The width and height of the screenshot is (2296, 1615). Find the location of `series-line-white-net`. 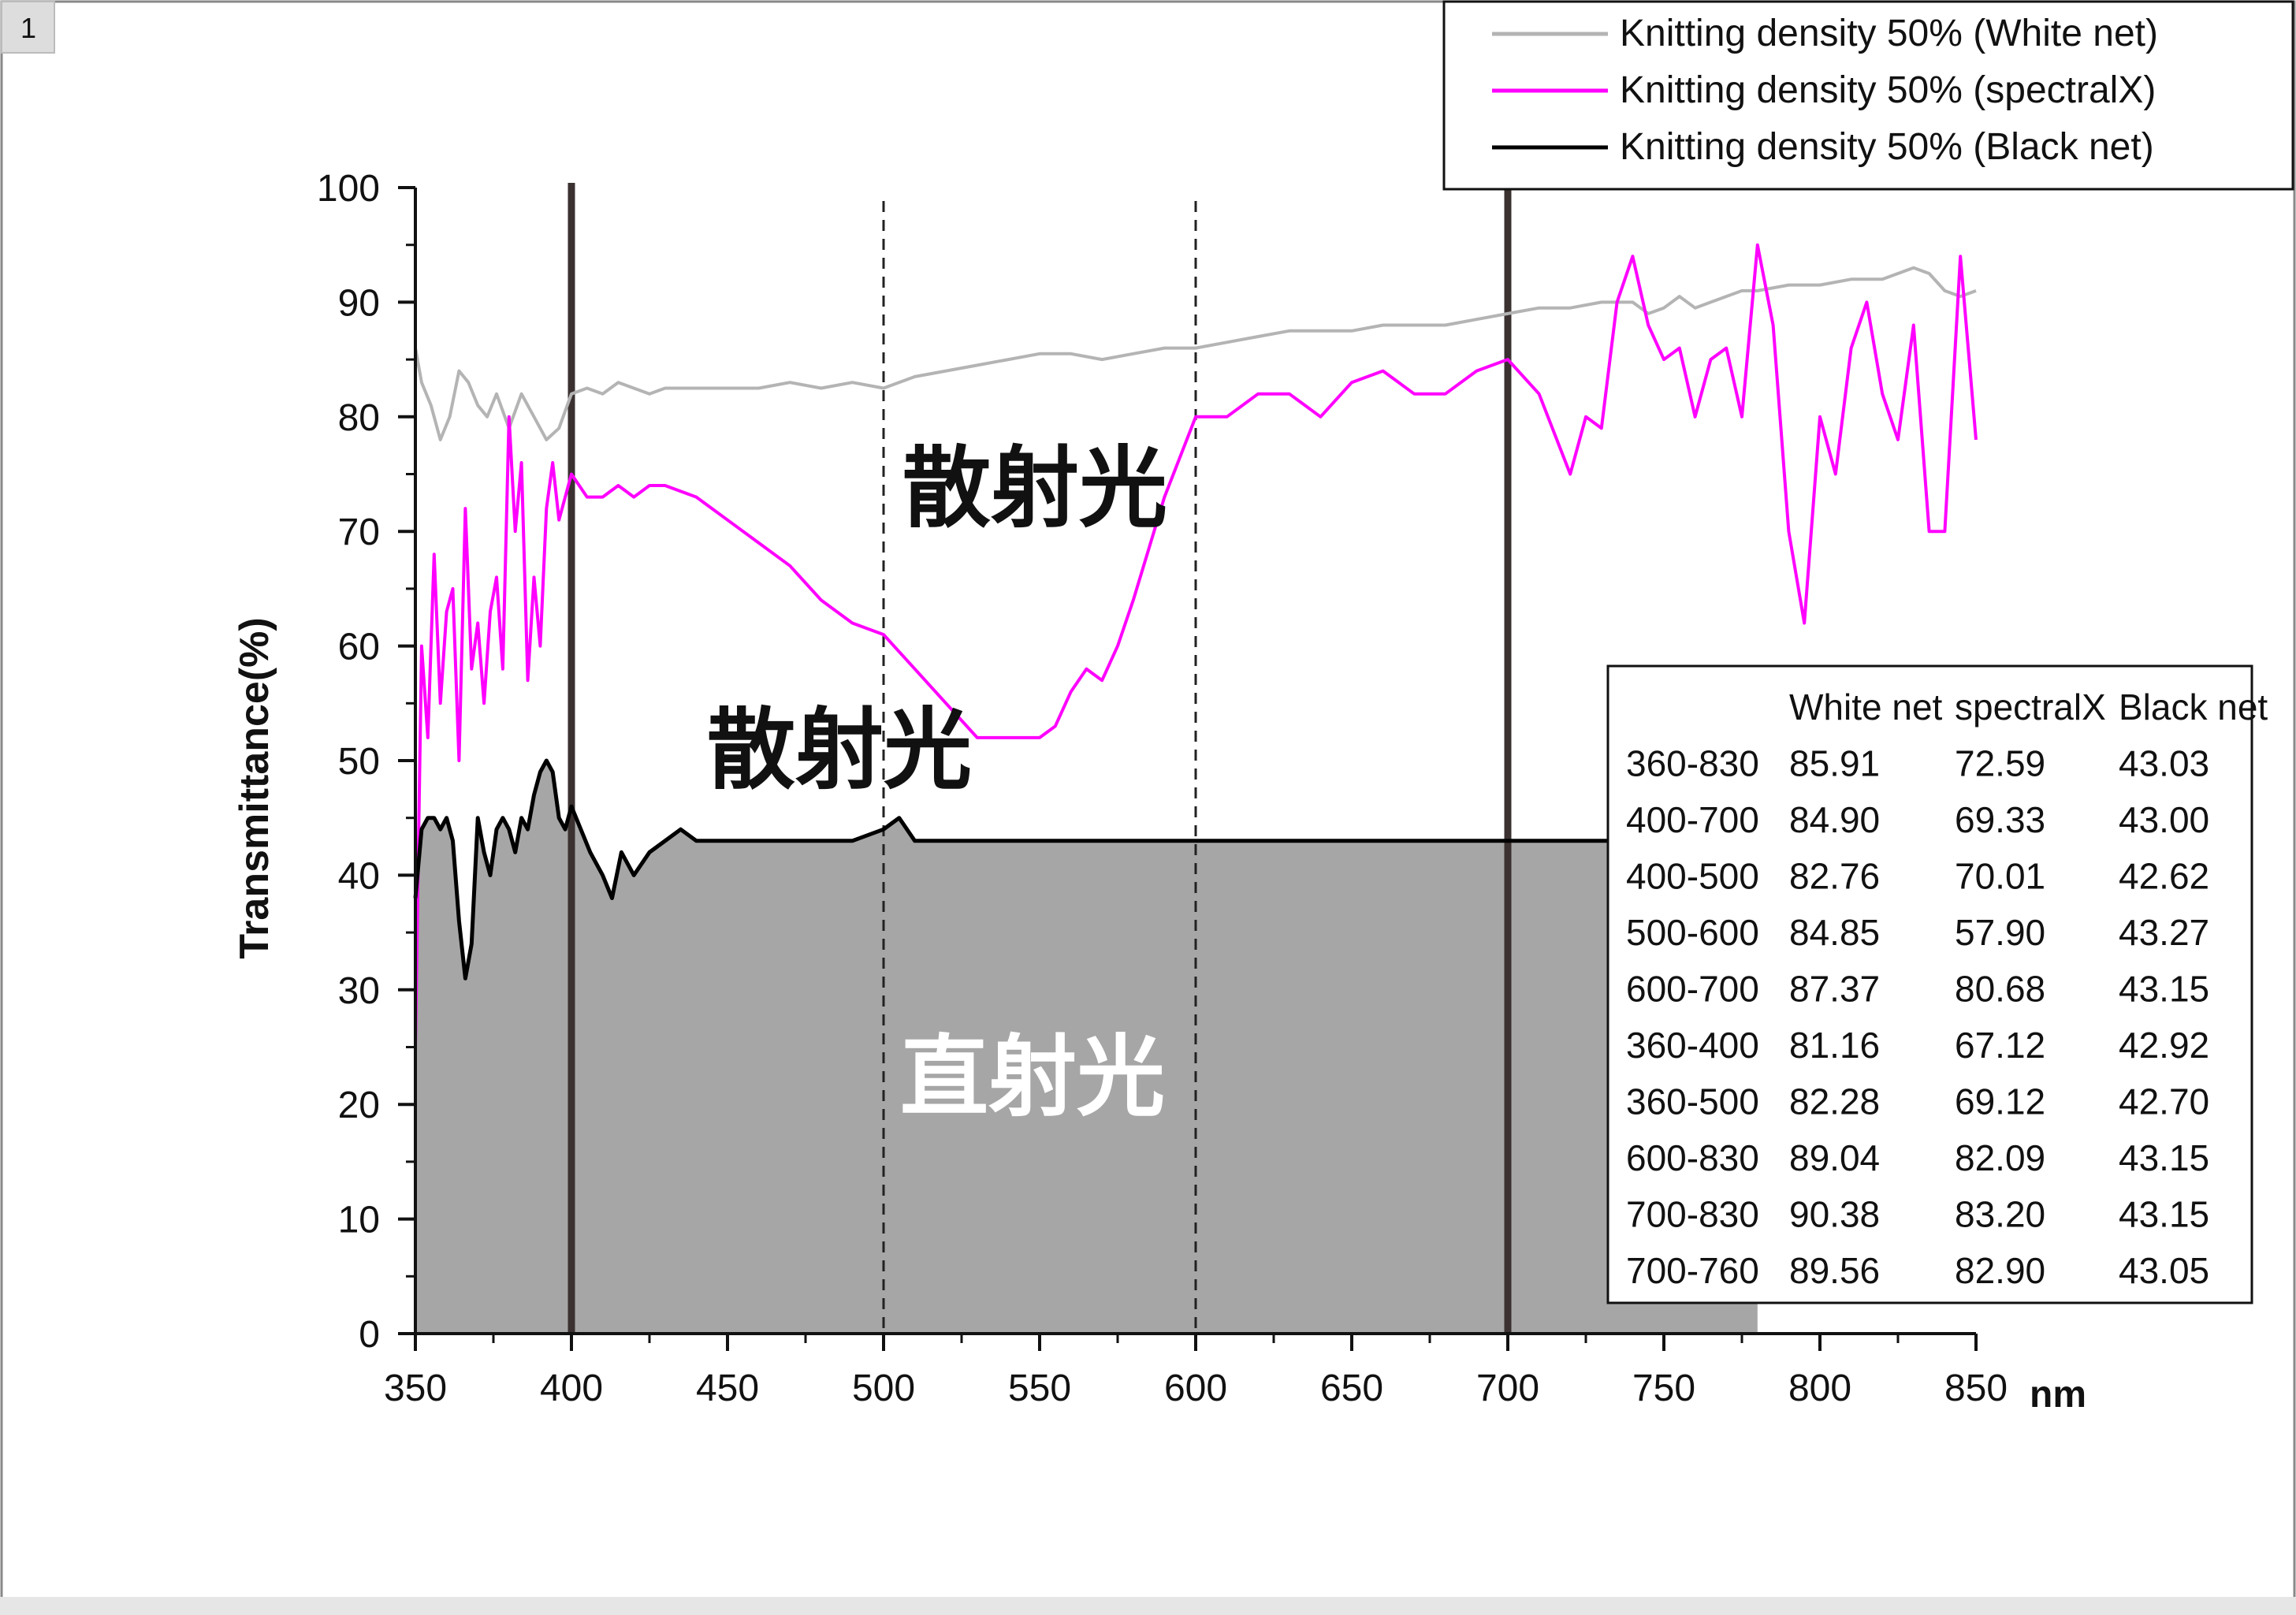

series-line-white-net is located at coordinates (1195, 354).